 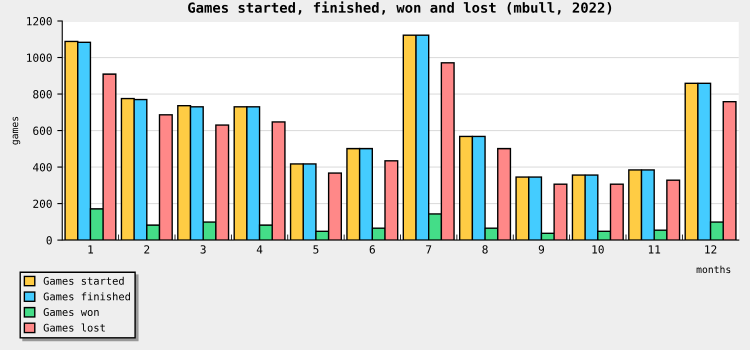 What do you see at coordinates (485, 249) in the screenshot?
I see `x-tick-label: 8` at bounding box center [485, 249].